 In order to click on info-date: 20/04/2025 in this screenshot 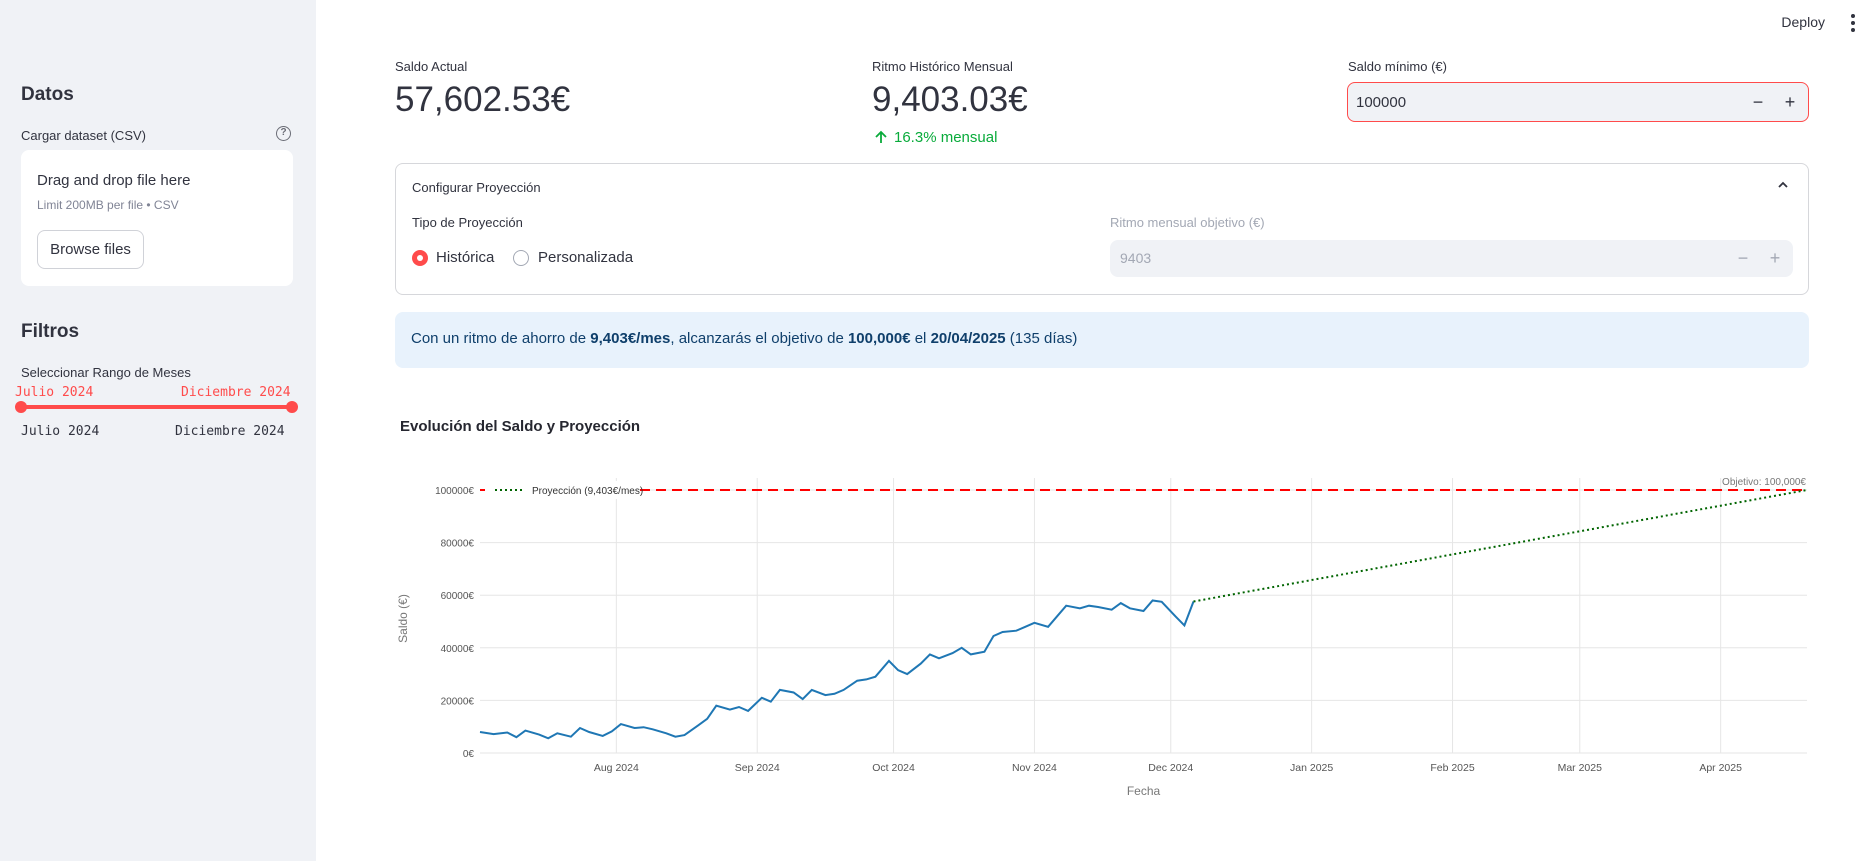, I will do `click(968, 338)`.